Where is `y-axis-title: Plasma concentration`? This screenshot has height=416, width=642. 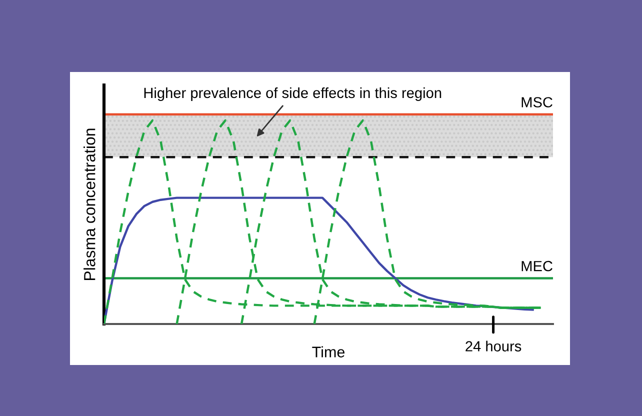
y-axis-title: Plasma concentration is located at coordinates (90, 204).